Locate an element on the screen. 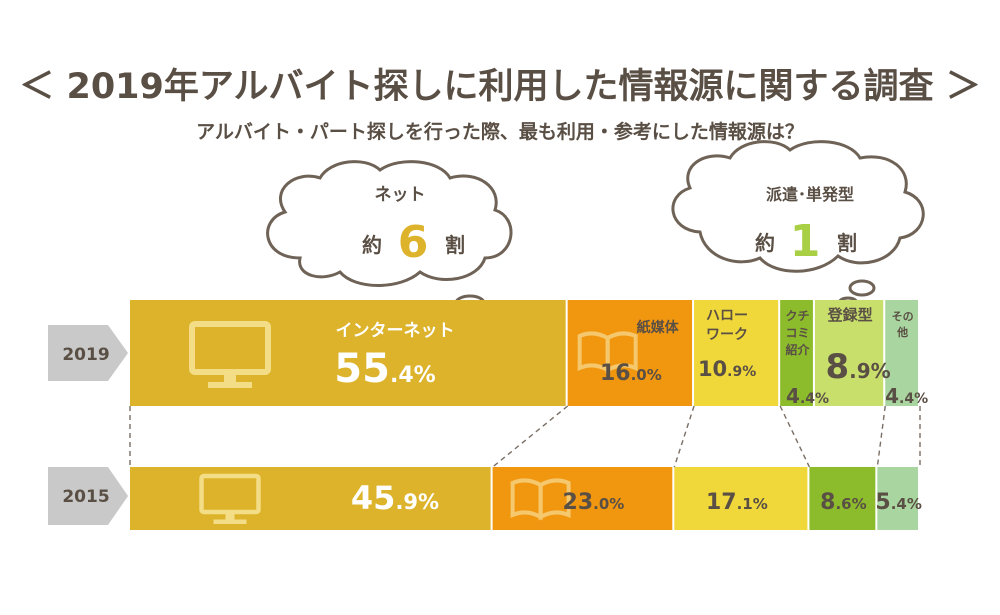  value-label-2019-touroku: 8.9% is located at coordinates (857, 367).